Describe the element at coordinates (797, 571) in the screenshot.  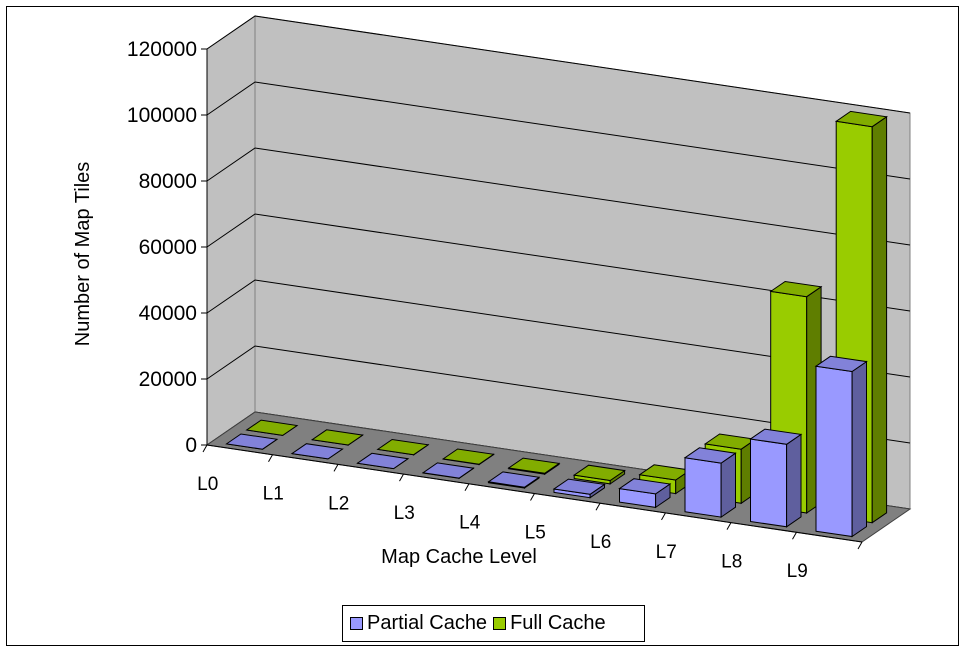
I see `x-tick-label: L9` at that location.